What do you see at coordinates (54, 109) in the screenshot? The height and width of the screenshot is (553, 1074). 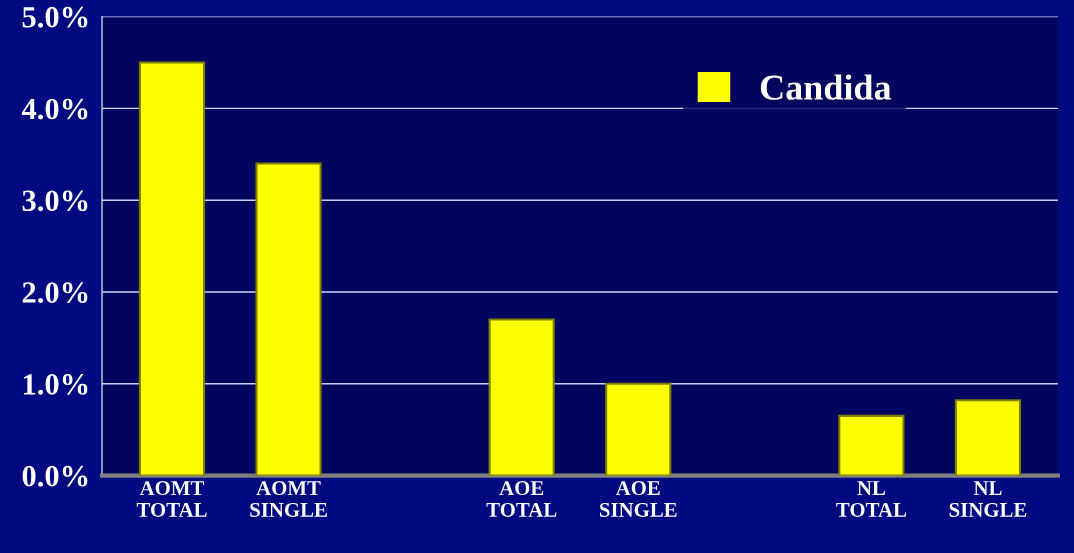 I see `y-tick-label: 4.0%` at bounding box center [54, 109].